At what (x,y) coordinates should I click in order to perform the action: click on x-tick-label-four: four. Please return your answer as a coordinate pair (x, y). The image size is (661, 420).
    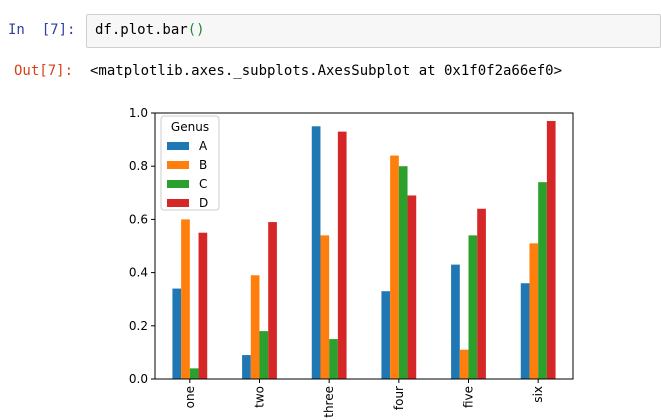
    Looking at the image, I should click on (399, 398).